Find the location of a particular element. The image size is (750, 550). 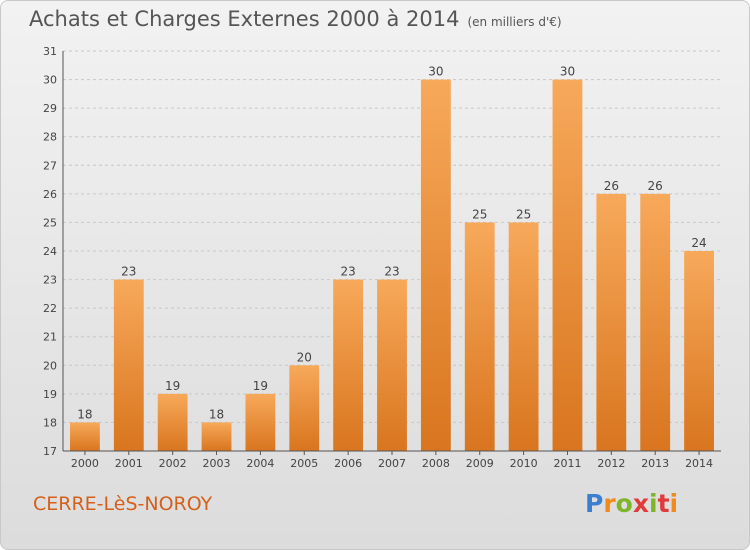

commune-name: CERRE-LèS-NOROY is located at coordinates (123, 504).